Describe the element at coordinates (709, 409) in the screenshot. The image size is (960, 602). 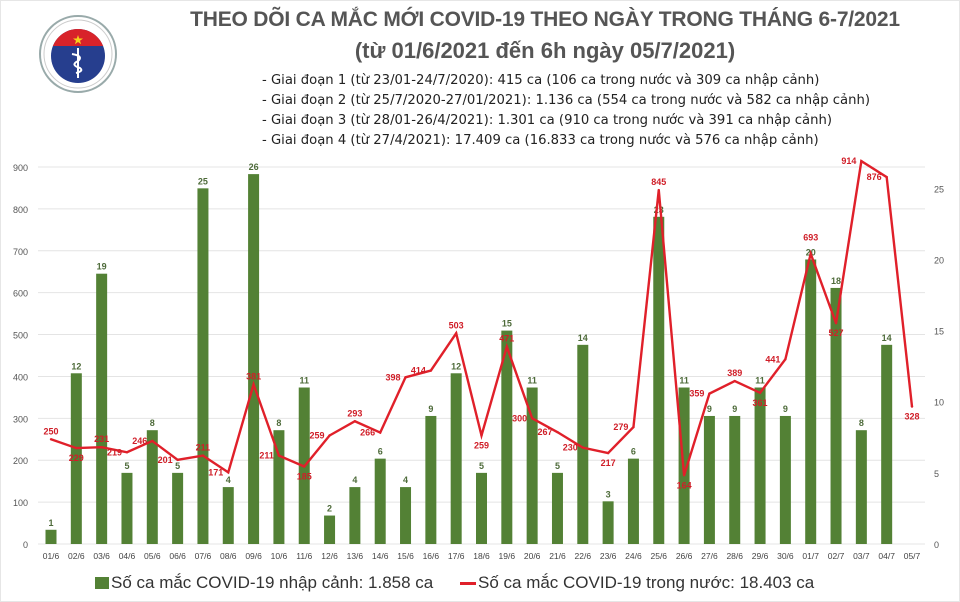
I see `bar-data-label: 9` at that location.